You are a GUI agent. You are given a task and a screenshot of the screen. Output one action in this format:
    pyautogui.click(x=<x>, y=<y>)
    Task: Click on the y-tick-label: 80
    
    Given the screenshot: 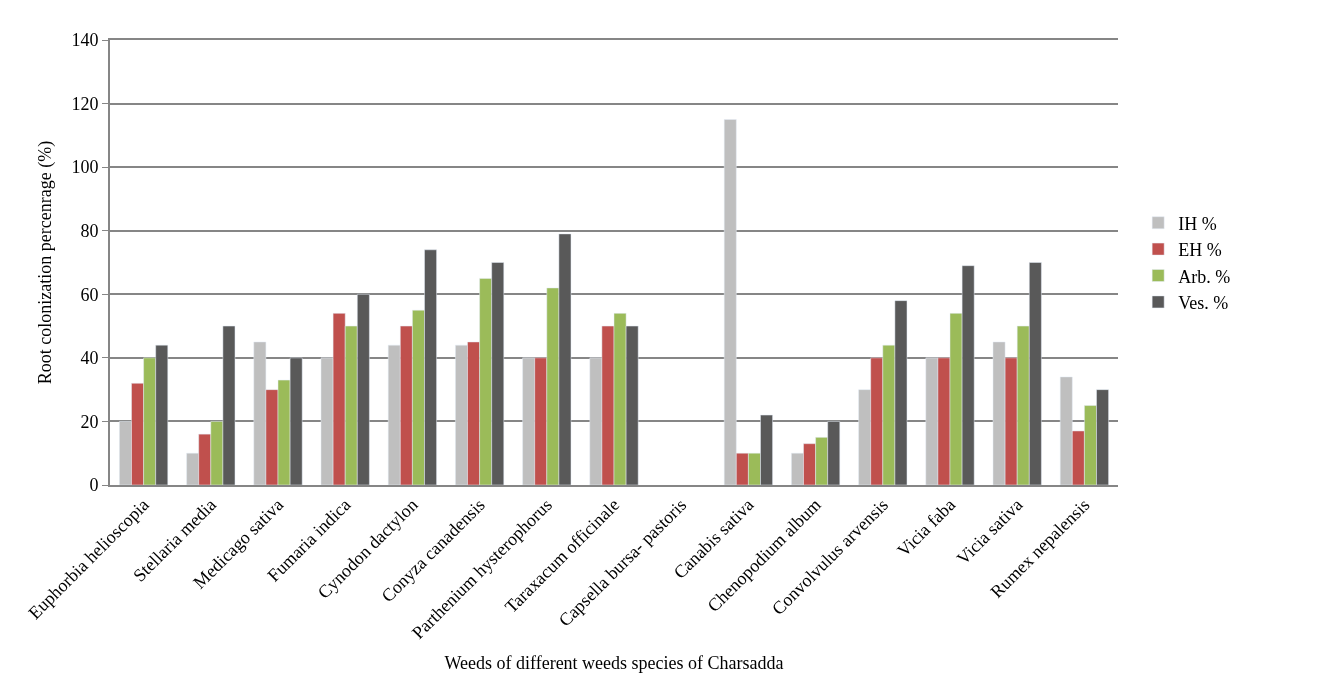 What is the action you would take?
    pyautogui.click(x=89, y=231)
    